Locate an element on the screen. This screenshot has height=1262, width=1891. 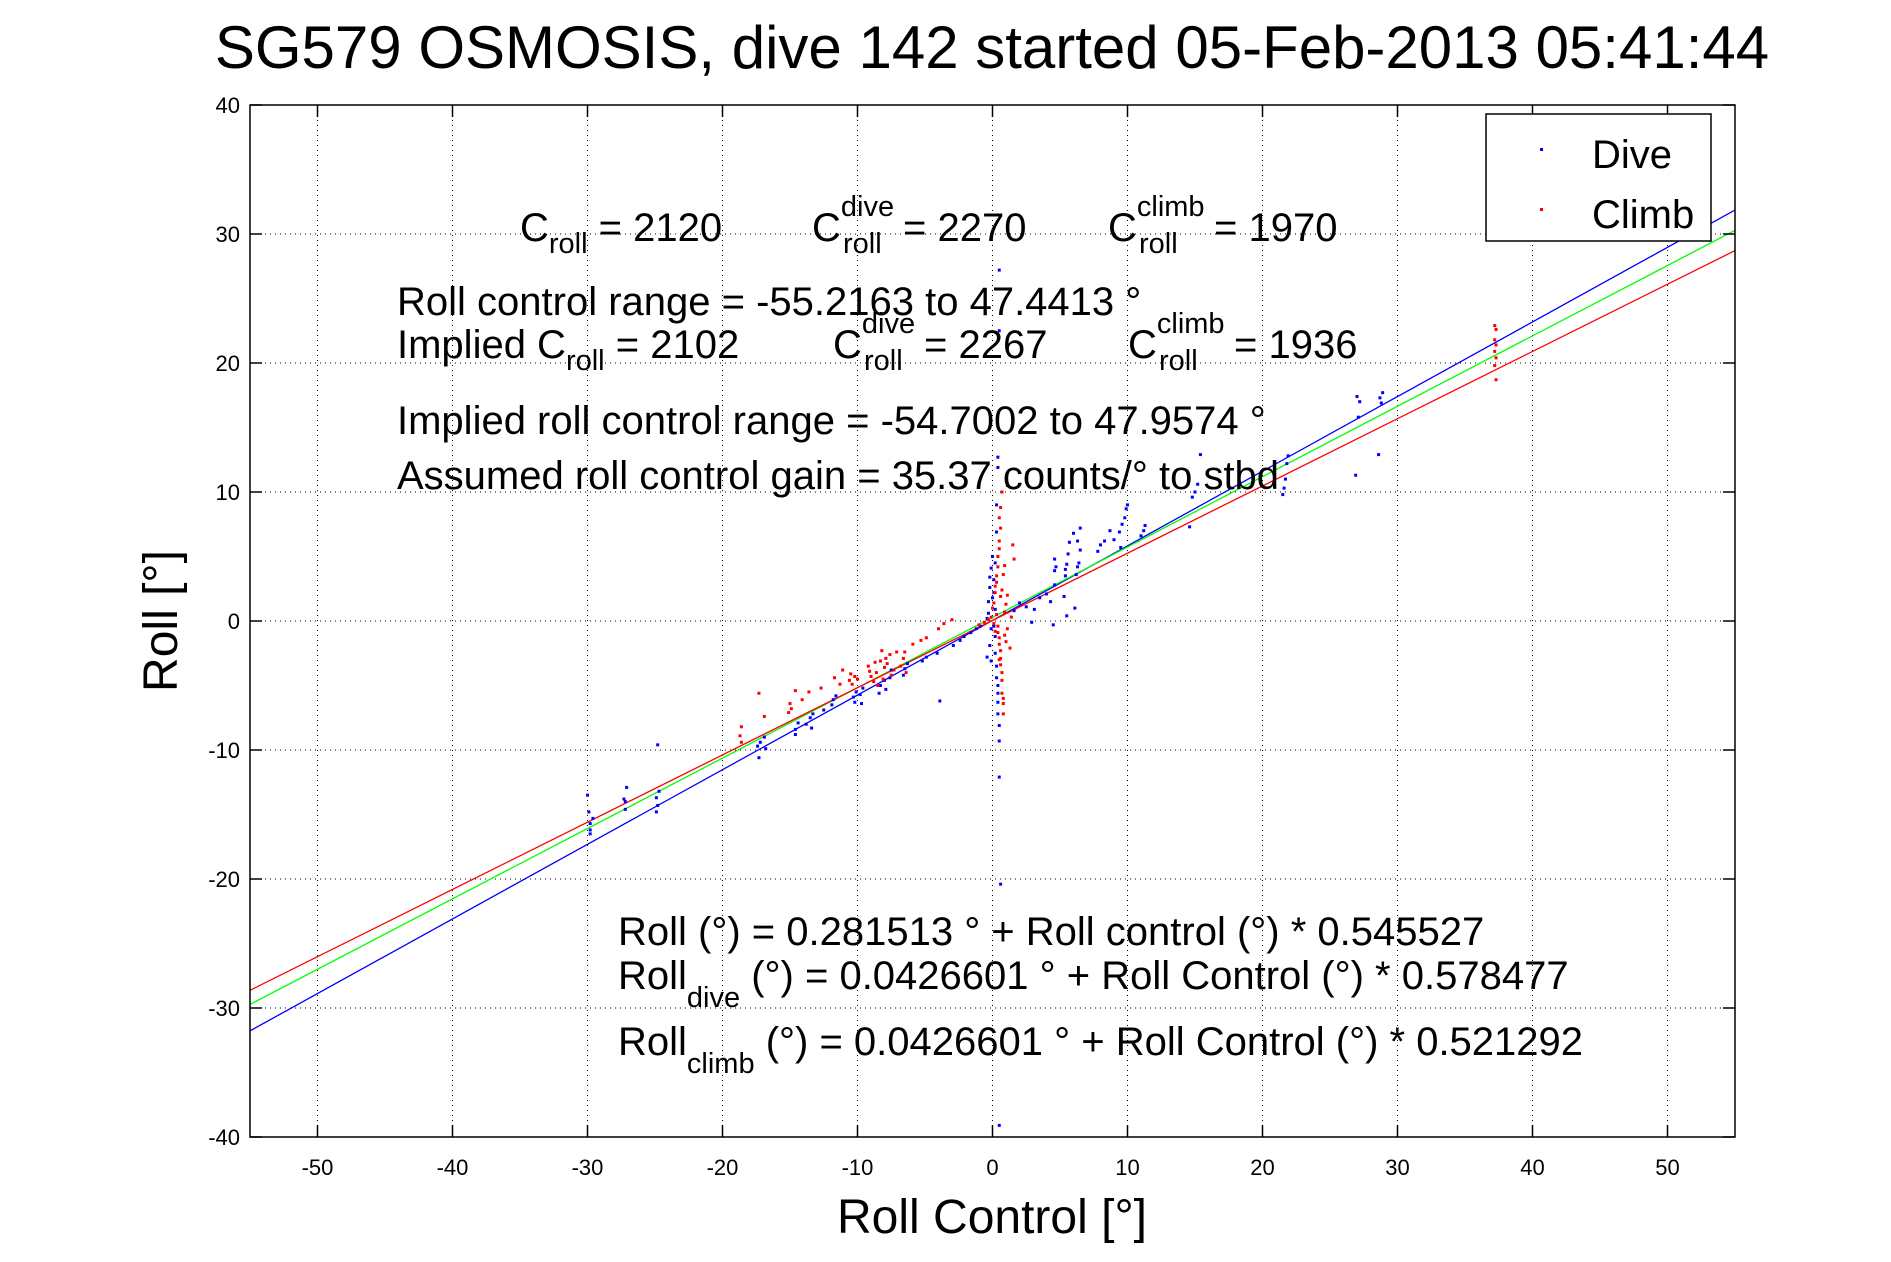
y-tick-label: -40 is located at coordinates (224, 1137).